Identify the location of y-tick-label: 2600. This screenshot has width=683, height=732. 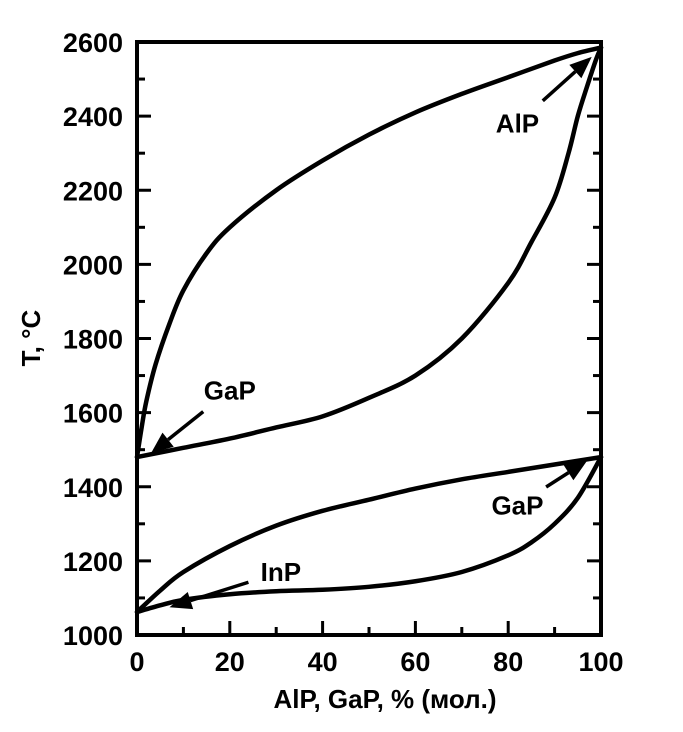
(93, 43).